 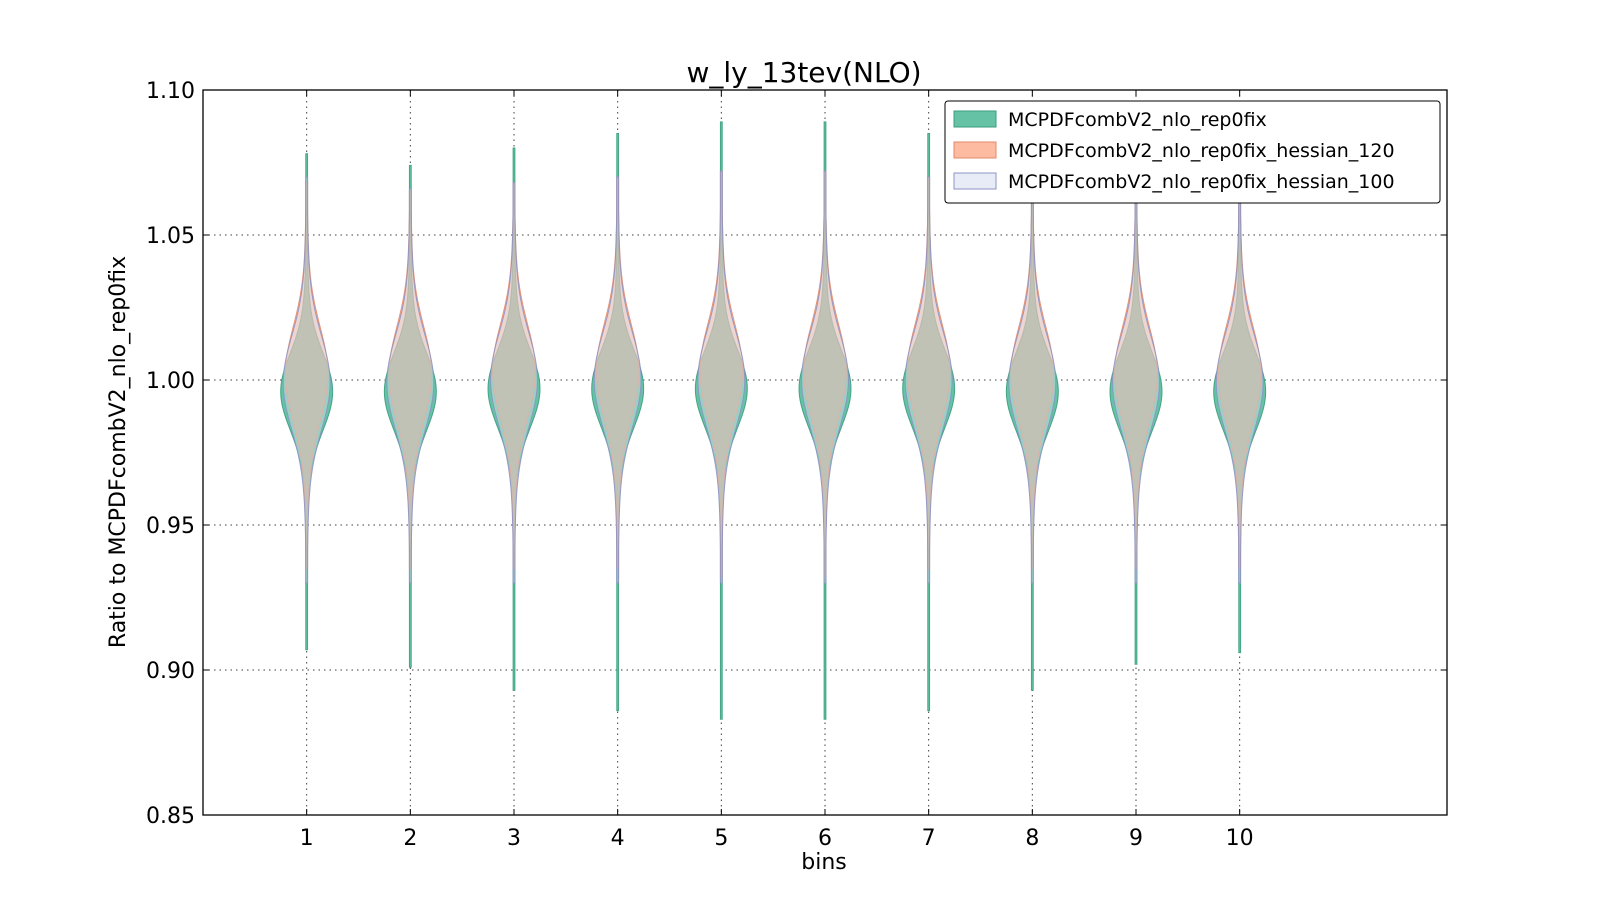 What do you see at coordinates (618, 838) in the screenshot?
I see `x-tick-label: 4` at bounding box center [618, 838].